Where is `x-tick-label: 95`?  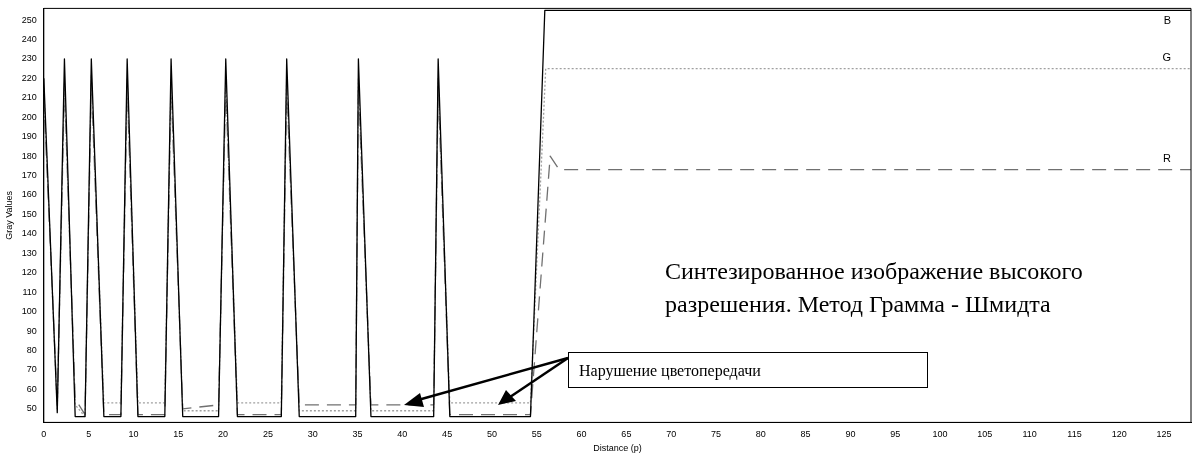
x-tick-label: 95 is located at coordinates (895, 434).